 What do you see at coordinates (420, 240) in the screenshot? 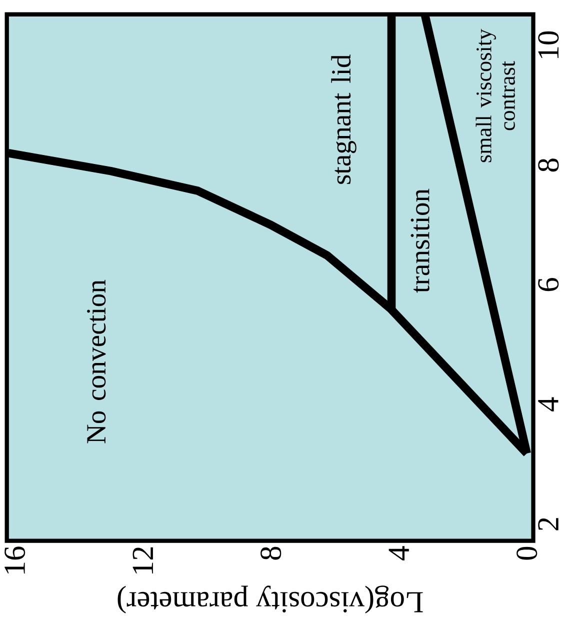
I see `annotation: transition` at bounding box center [420, 240].